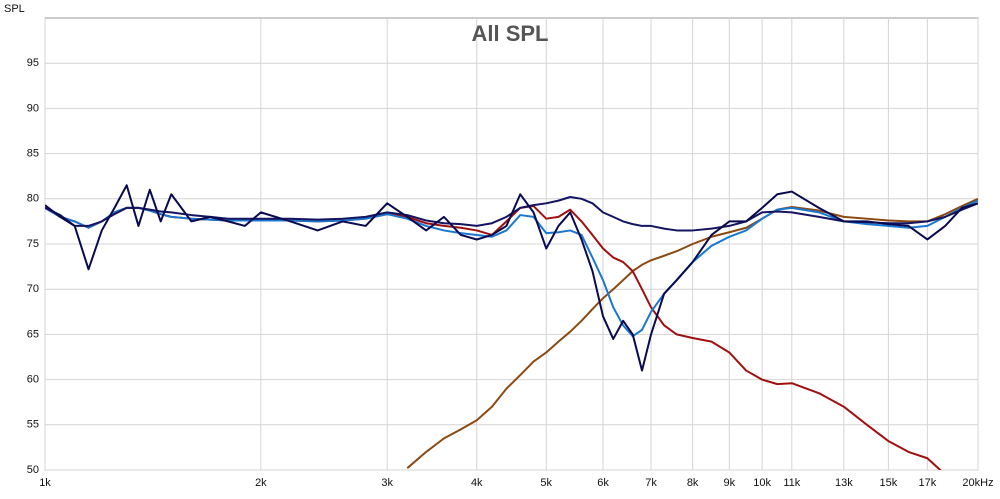  I want to click on y-tick-label: 90, so click(33, 108).